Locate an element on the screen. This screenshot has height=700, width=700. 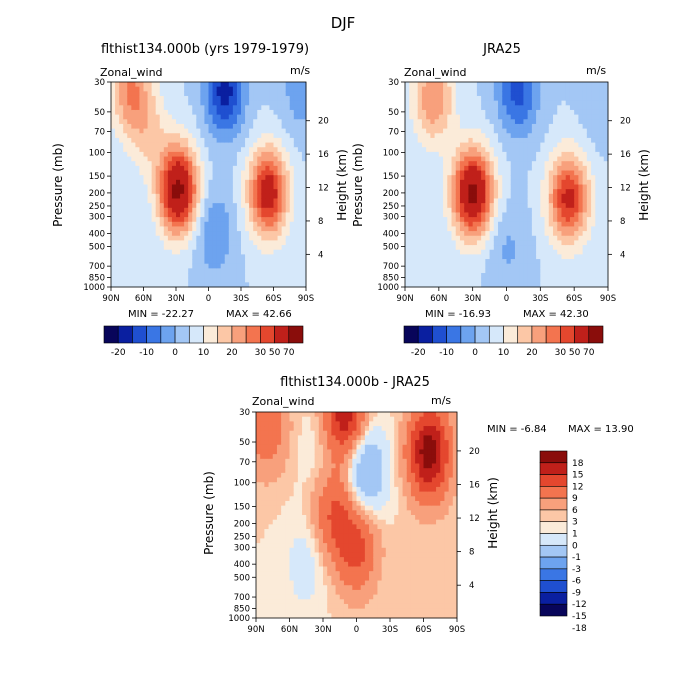
y-right-tick-label: 20 is located at coordinates (323, 122).